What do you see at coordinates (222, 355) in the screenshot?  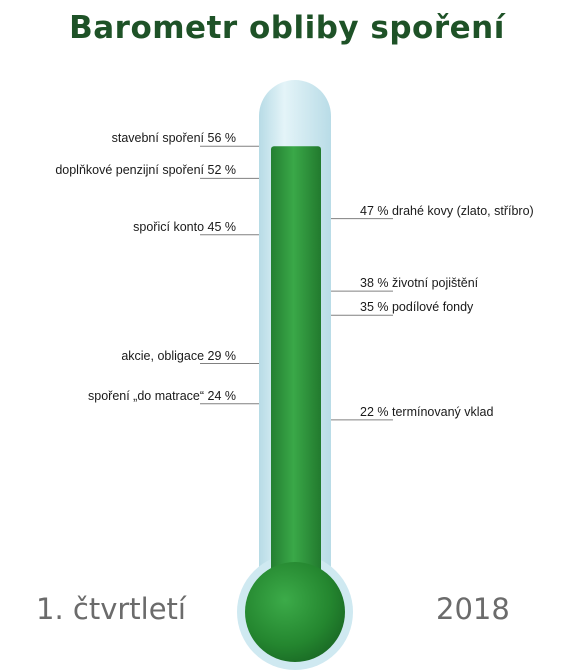 I see `left-label-value: 29 %` at bounding box center [222, 355].